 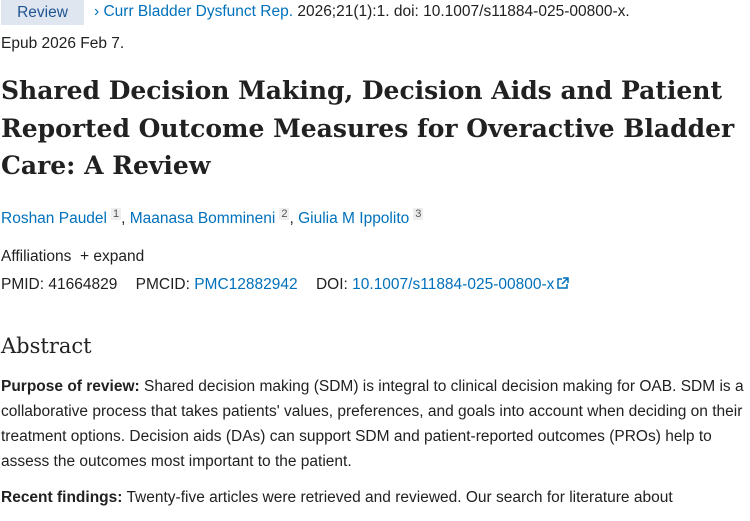 I want to click on epub-date: Epub 2026 Feb 7., so click(x=63, y=43).